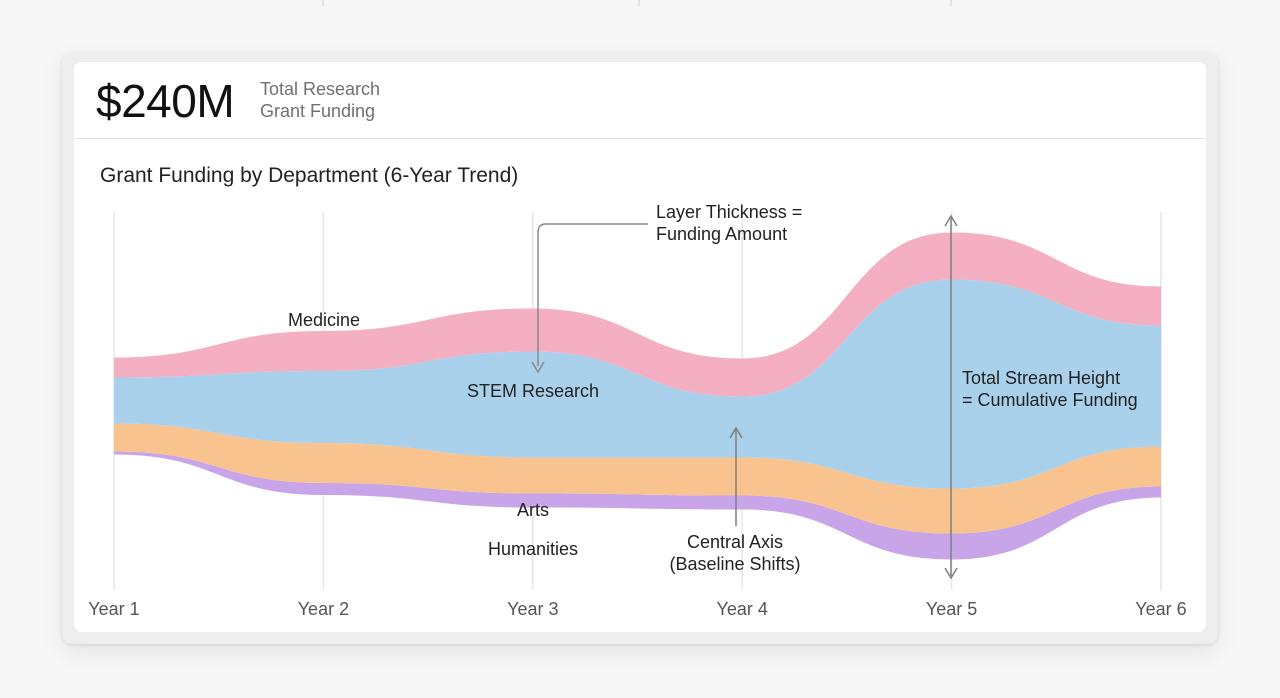  I want to click on annotation-axis-line2: (Baseline Shifts), so click(734, 564).